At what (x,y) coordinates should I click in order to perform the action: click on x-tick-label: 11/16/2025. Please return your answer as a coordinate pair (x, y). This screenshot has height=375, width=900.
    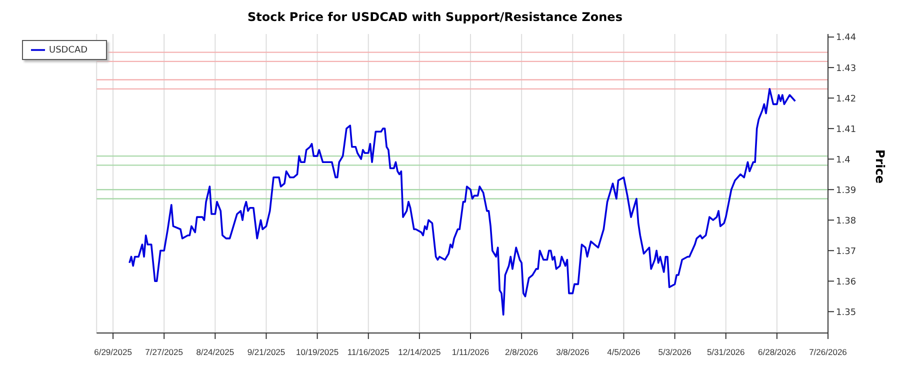
    Looking at the image, I should click on (368, 352).